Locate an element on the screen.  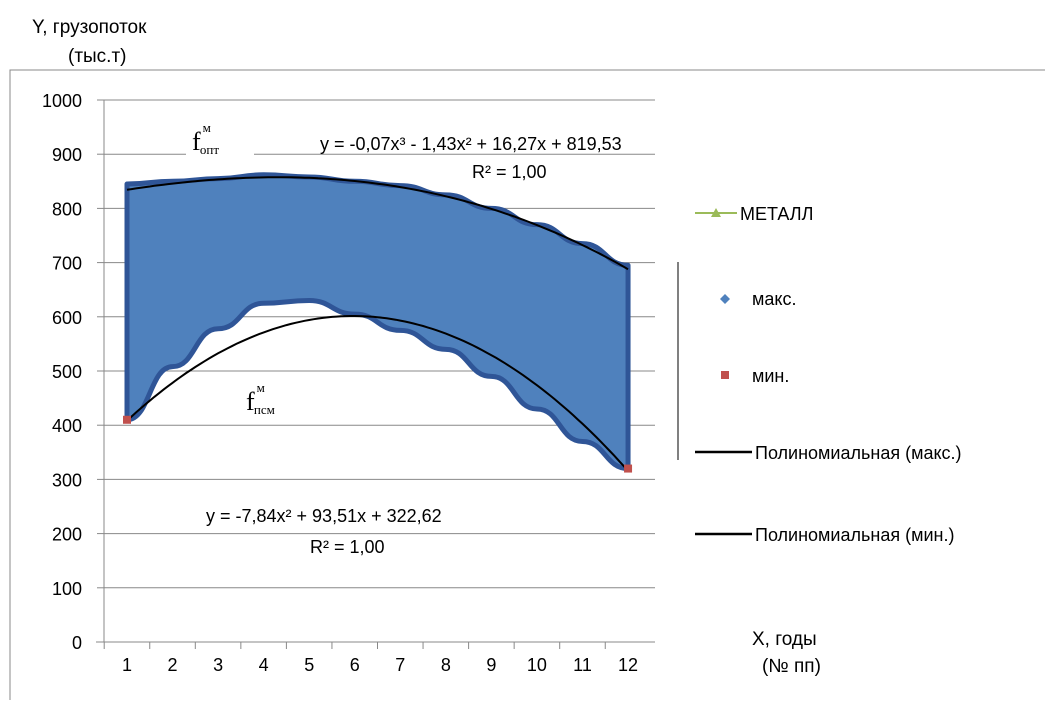
f-opt-label: f м опт is located at coordinates (205, 138).